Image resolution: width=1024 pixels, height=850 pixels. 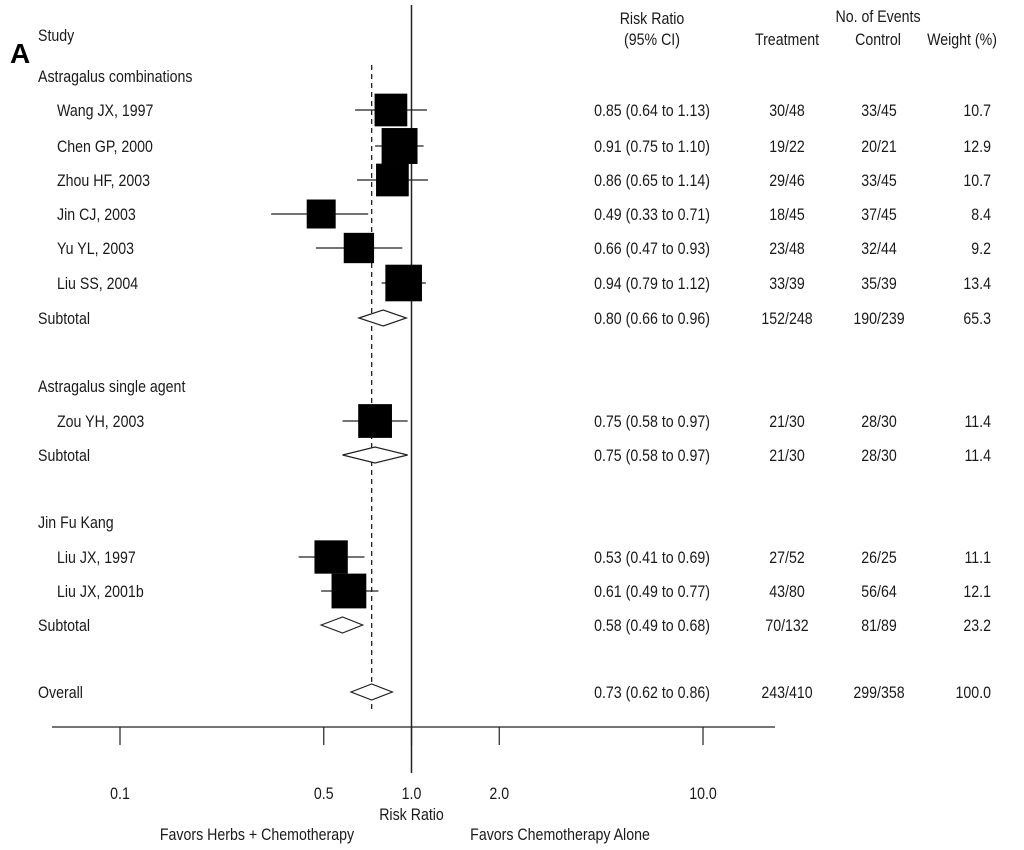 I want to click on study-treatment: 27/52, so click(x=786, y=558).